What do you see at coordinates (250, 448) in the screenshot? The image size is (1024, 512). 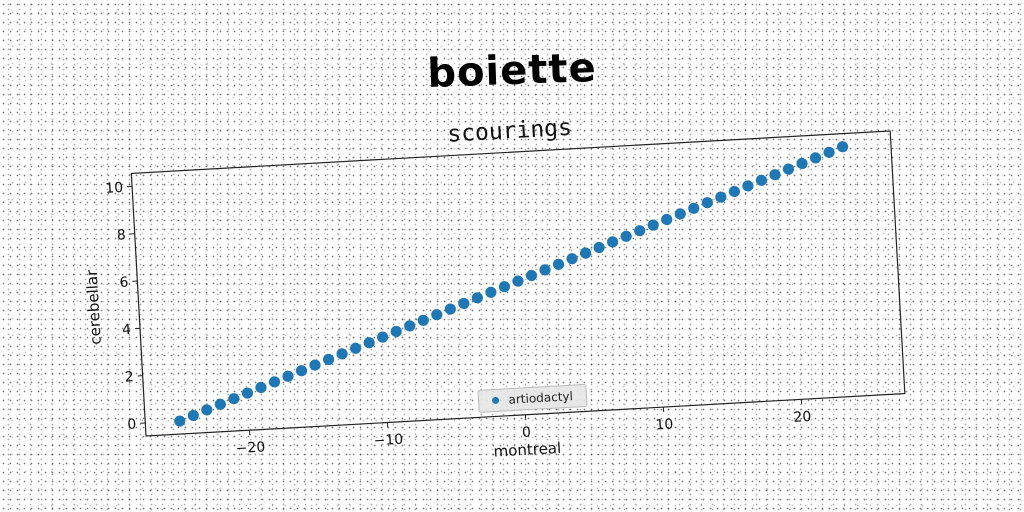 I see `x-tick-label: −20` at bounding box center [250, 448].